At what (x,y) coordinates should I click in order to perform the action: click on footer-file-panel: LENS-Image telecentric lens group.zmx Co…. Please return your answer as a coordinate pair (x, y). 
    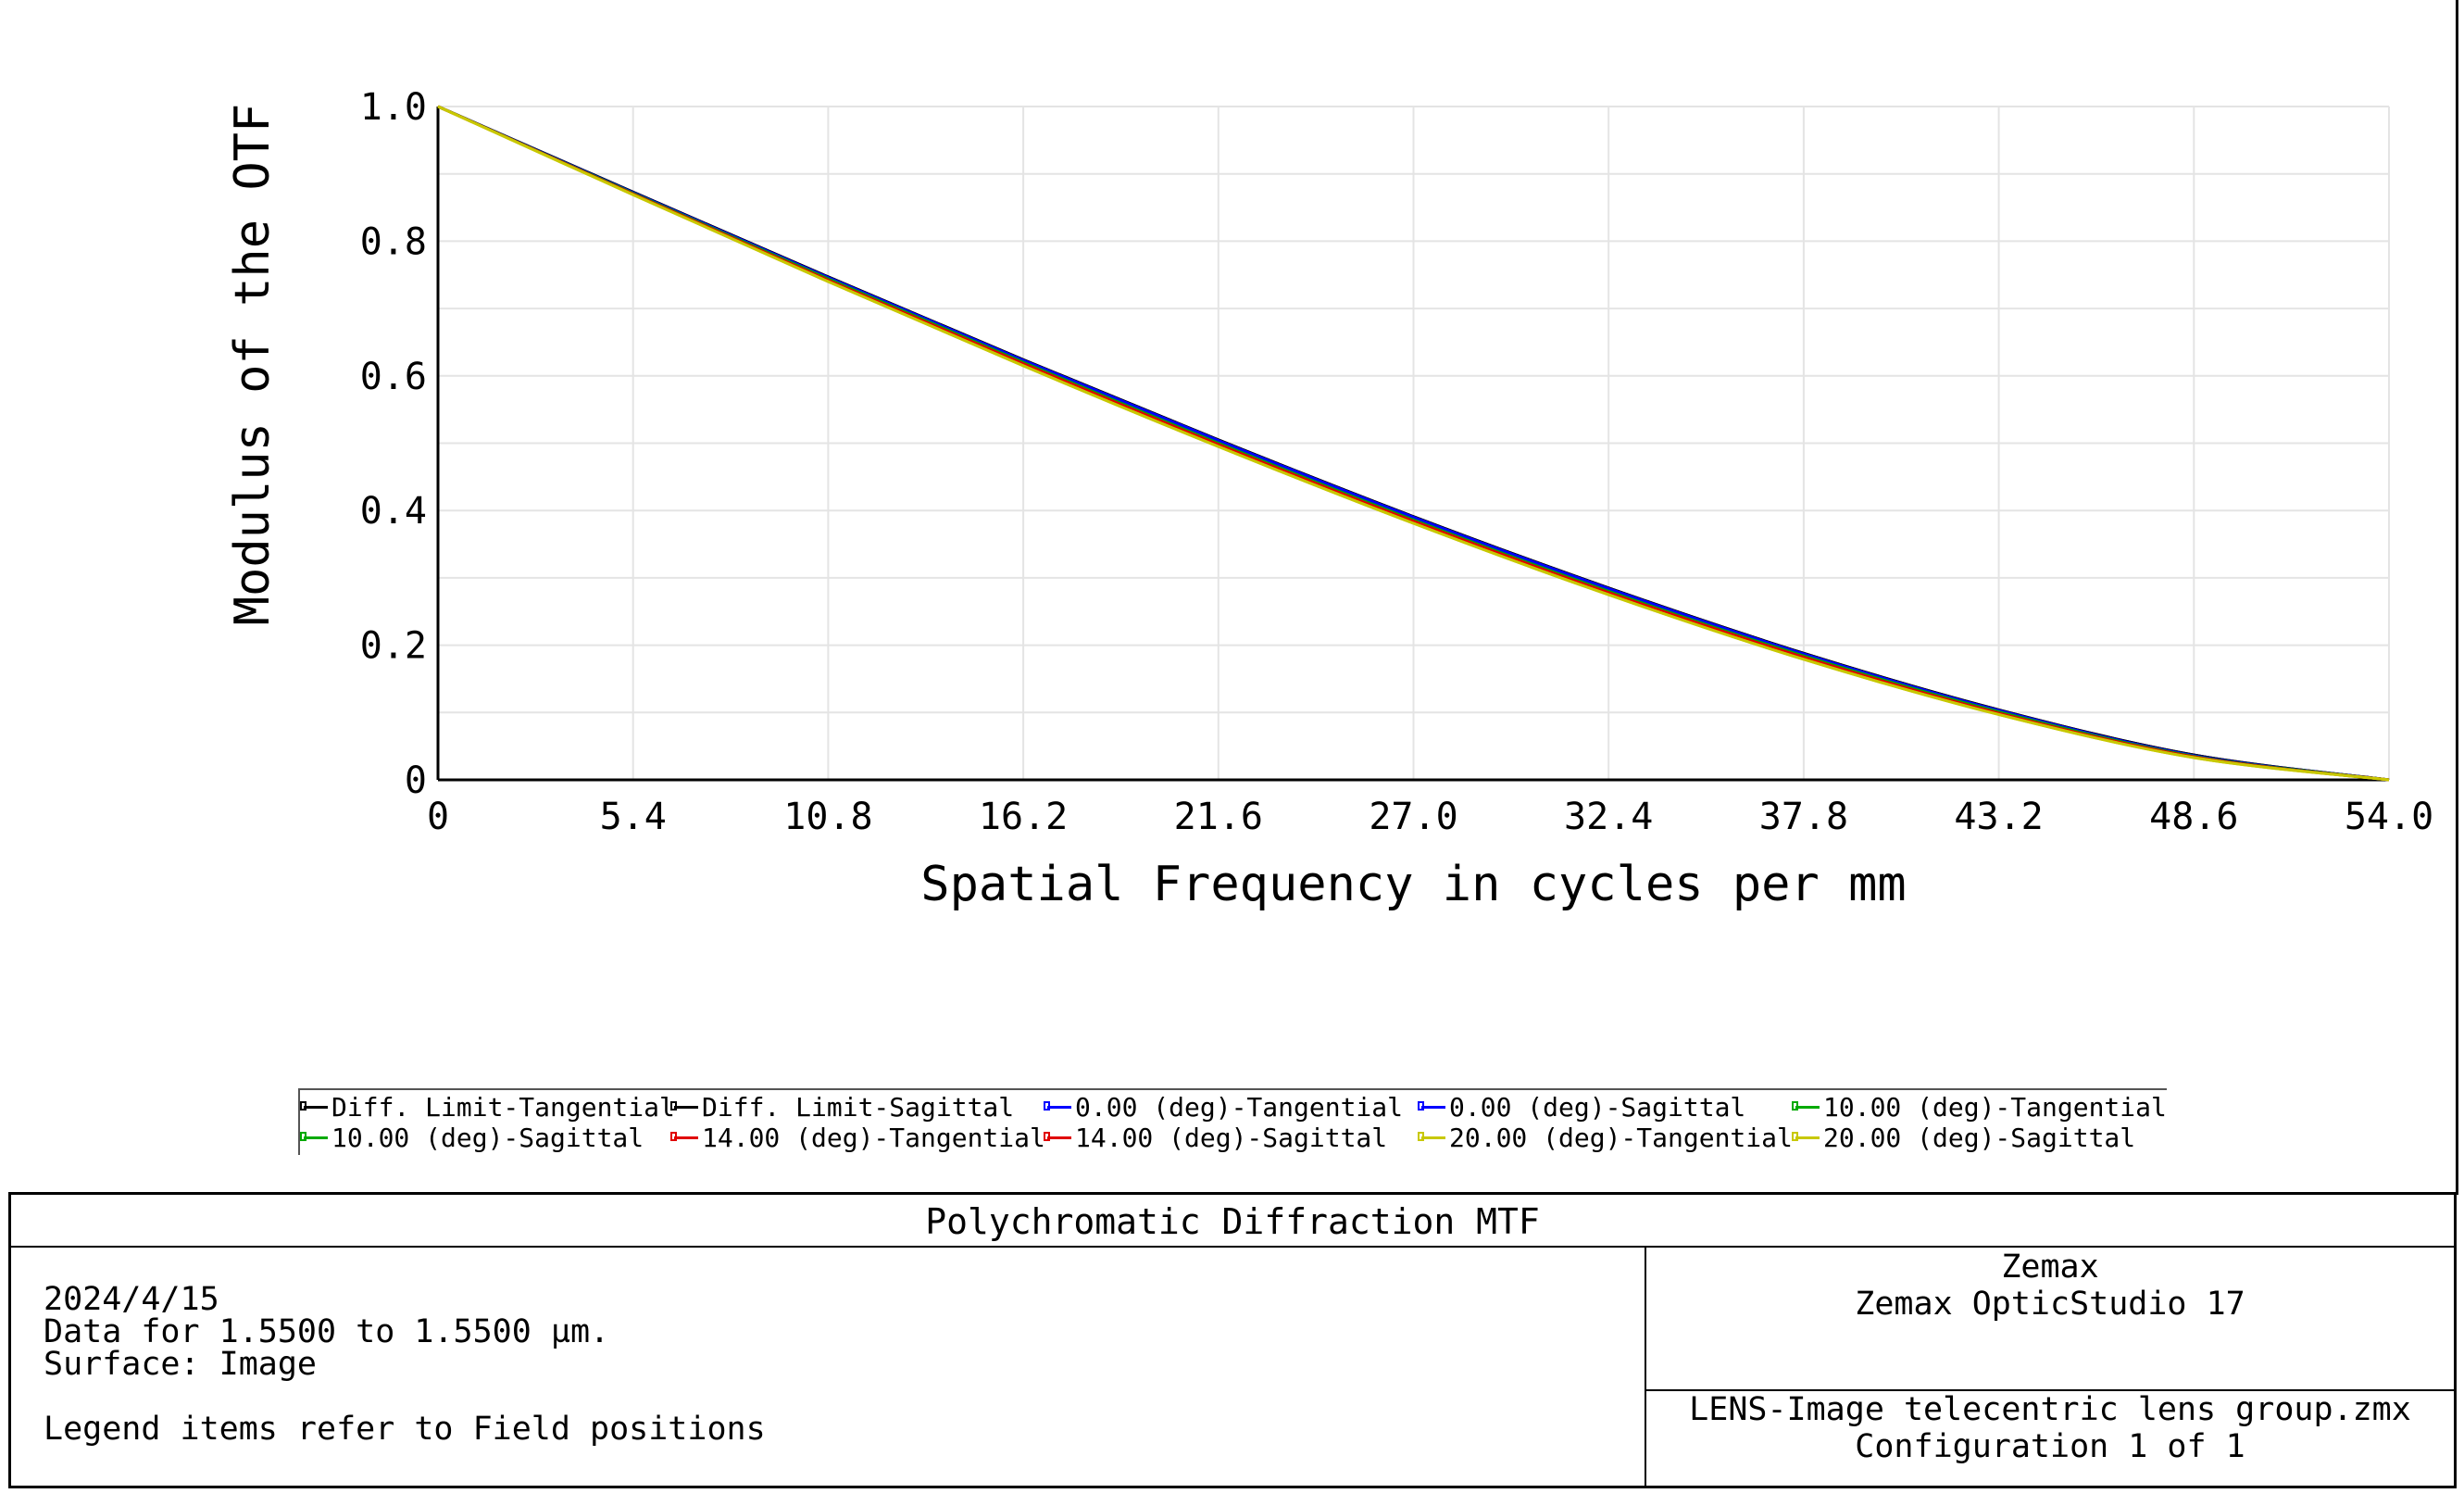
    Looking at the image, I should click on (2050, 1438).